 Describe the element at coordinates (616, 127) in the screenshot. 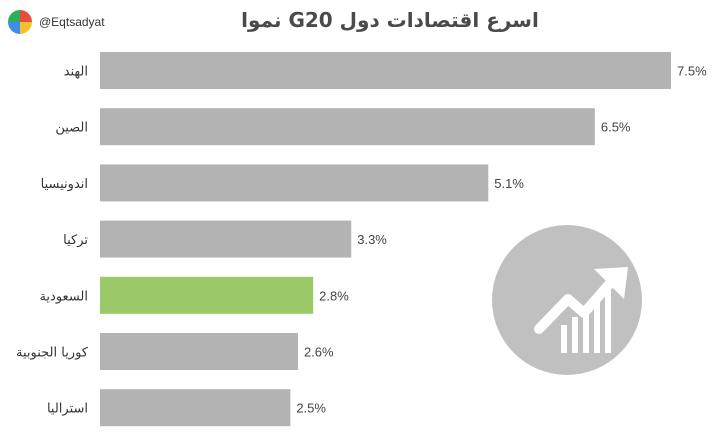

I see `value-label-1: 6.5%` at that location.